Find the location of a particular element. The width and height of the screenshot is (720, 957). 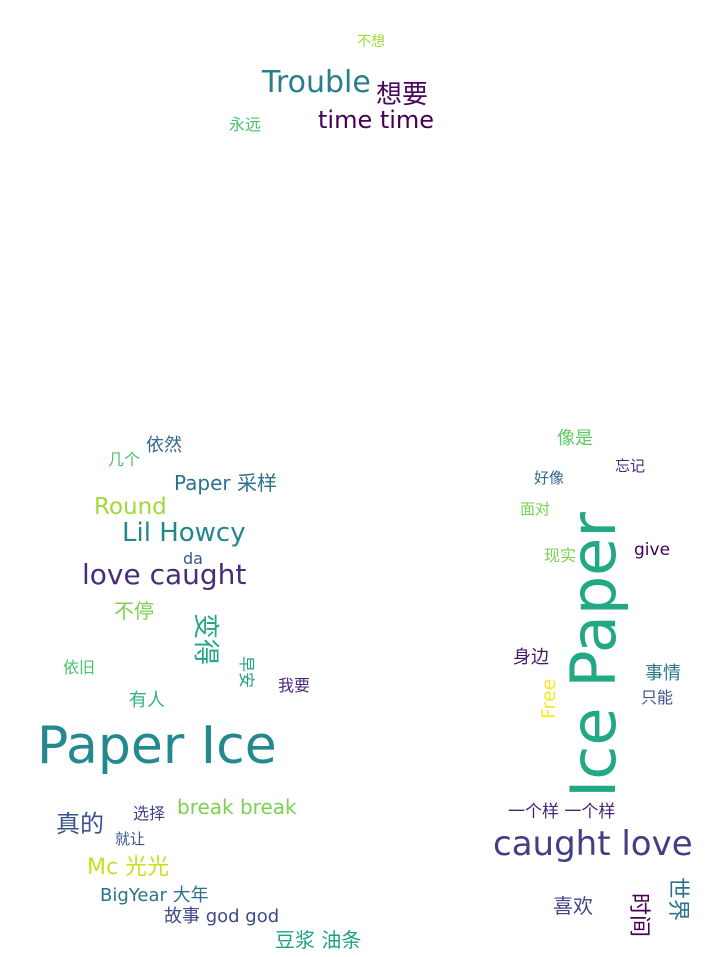

word-round: Round is located at coordinates (130, 507).